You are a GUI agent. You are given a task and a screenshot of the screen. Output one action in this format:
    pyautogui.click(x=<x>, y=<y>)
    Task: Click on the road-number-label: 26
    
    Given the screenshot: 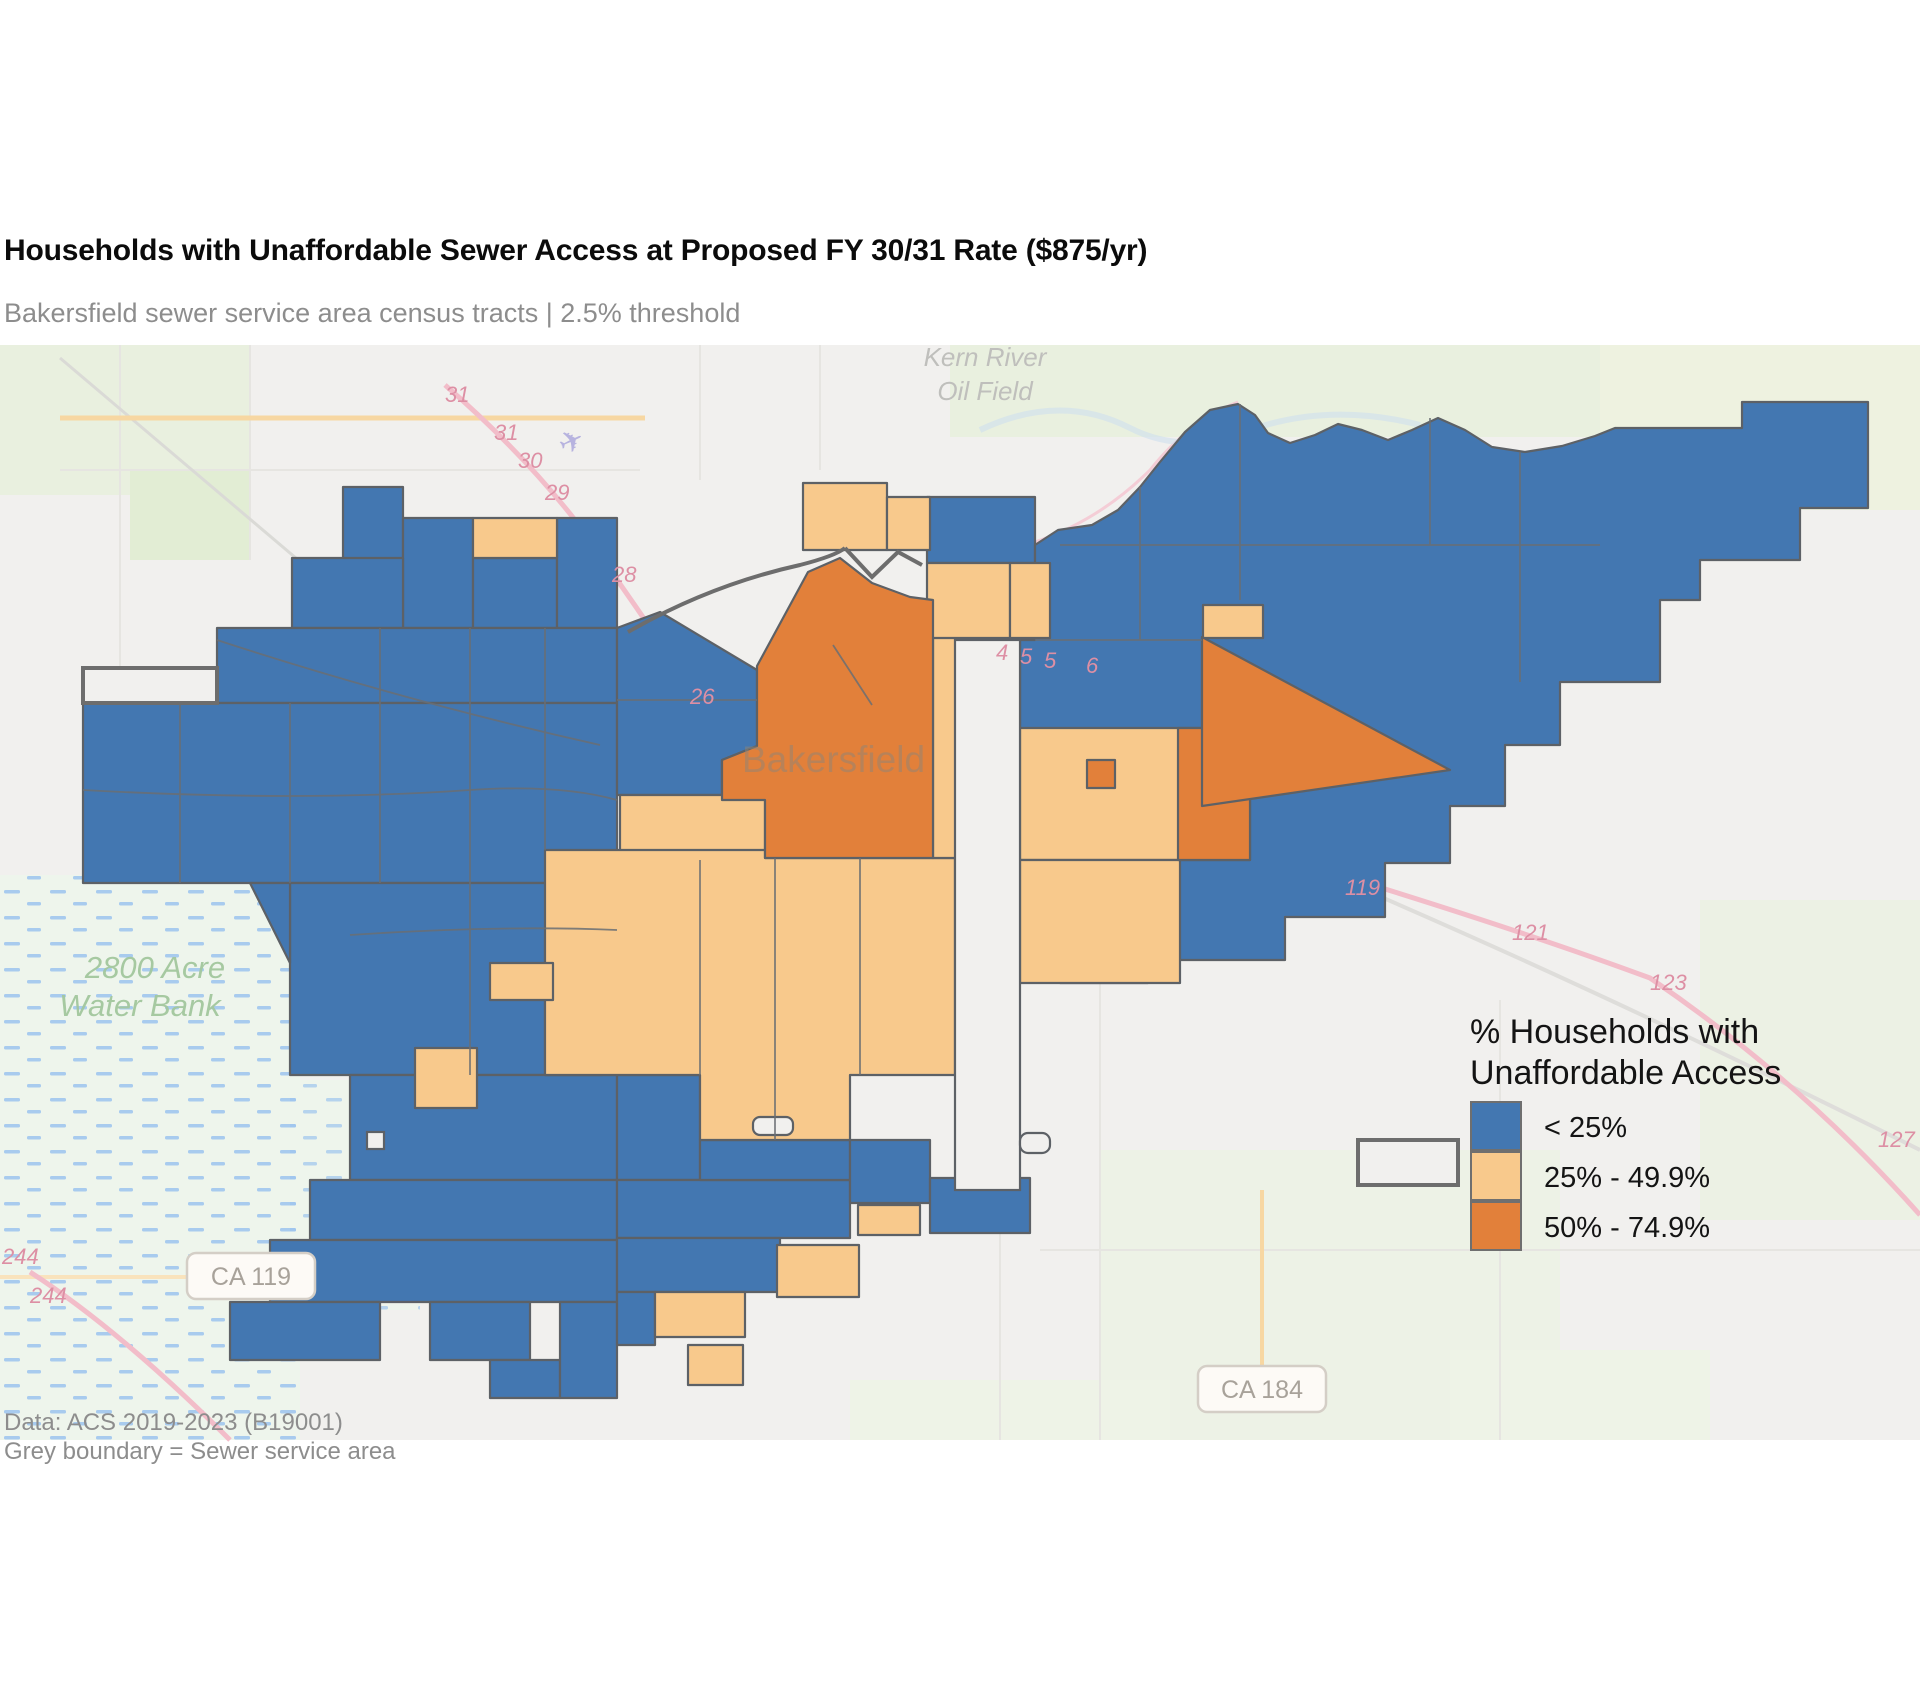 What is the action you would take?
    pyautogui.click(x=702, y=696)
    